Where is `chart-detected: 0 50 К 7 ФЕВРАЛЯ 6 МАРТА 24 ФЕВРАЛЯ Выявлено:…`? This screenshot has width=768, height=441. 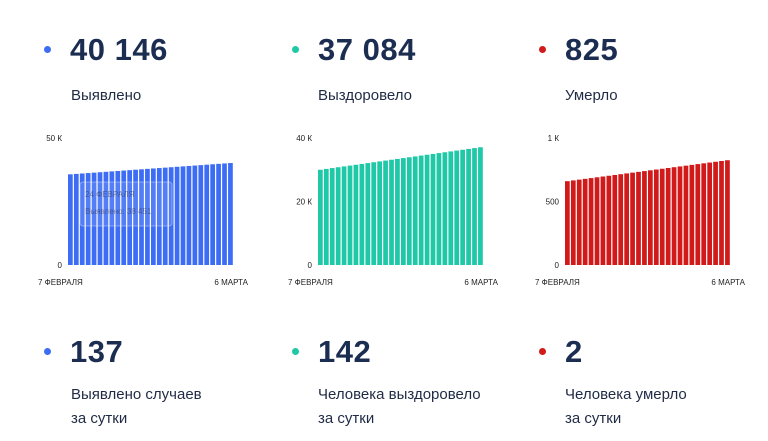
chart-detected: 0 50 К 7 ФЕВРАЛЯ 6 МАРТА 24 ФЕВРАЛЯ Выявлено:… is located at coordinates (145, 210).